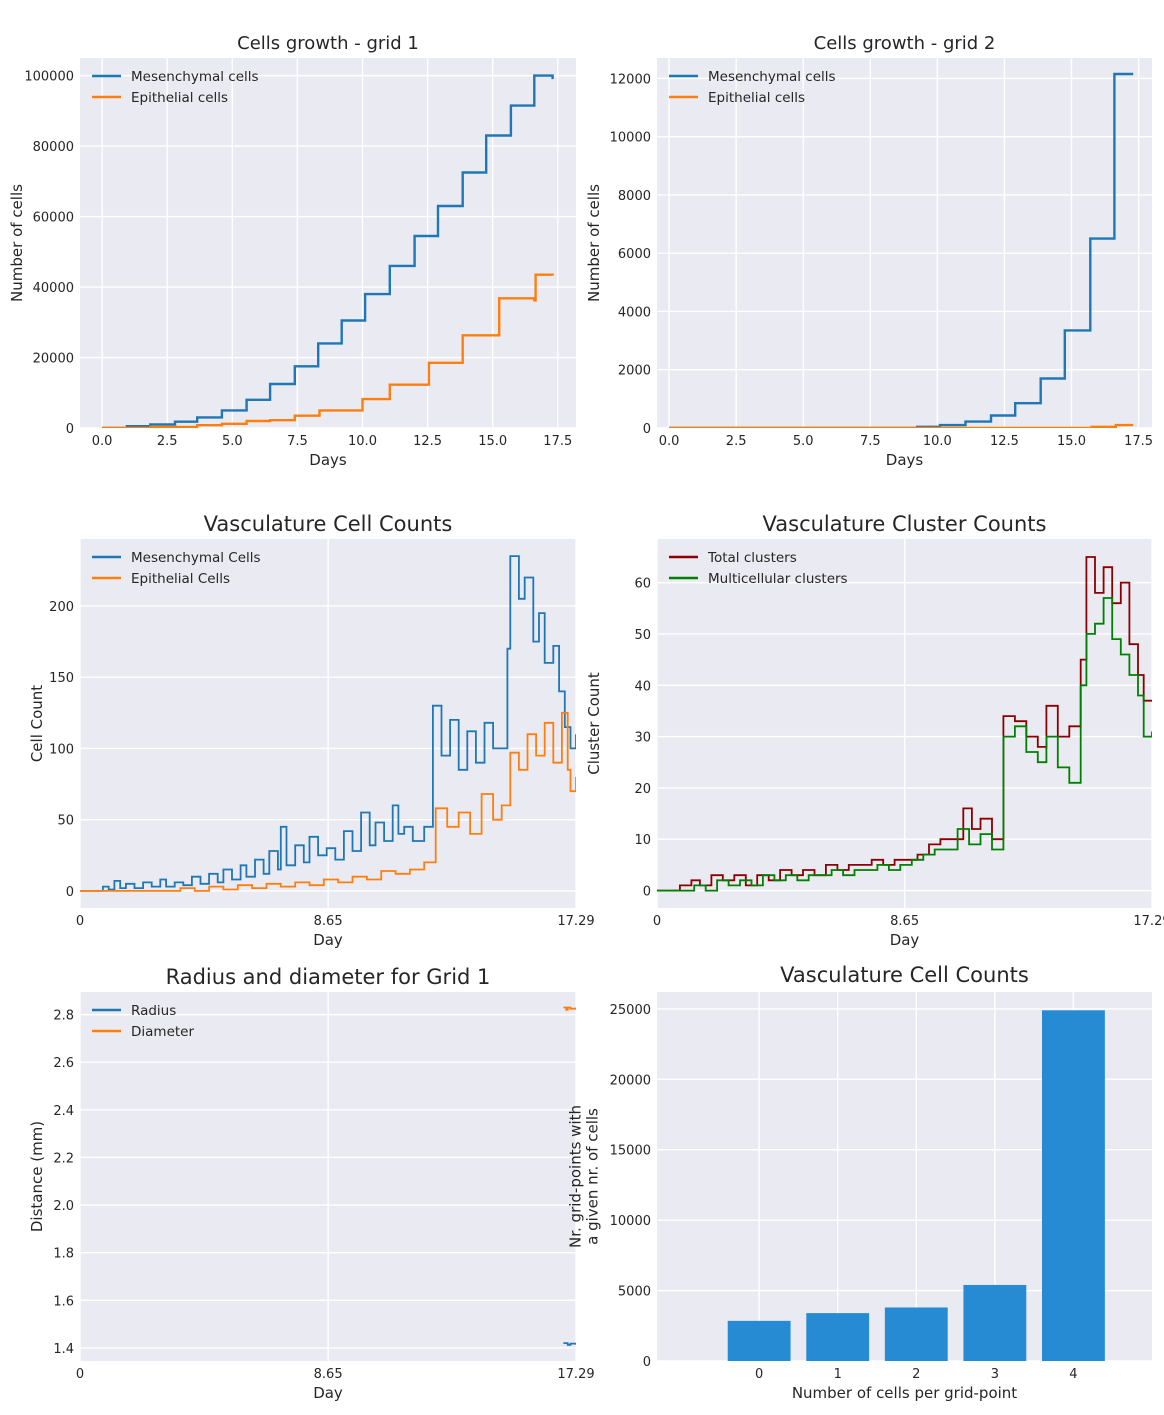 The height and width of the screenshot is (1415, 1164). Describe the element at coordinates (642, 840) in the screenshot. I see `y-tick-label: 10` at that location.